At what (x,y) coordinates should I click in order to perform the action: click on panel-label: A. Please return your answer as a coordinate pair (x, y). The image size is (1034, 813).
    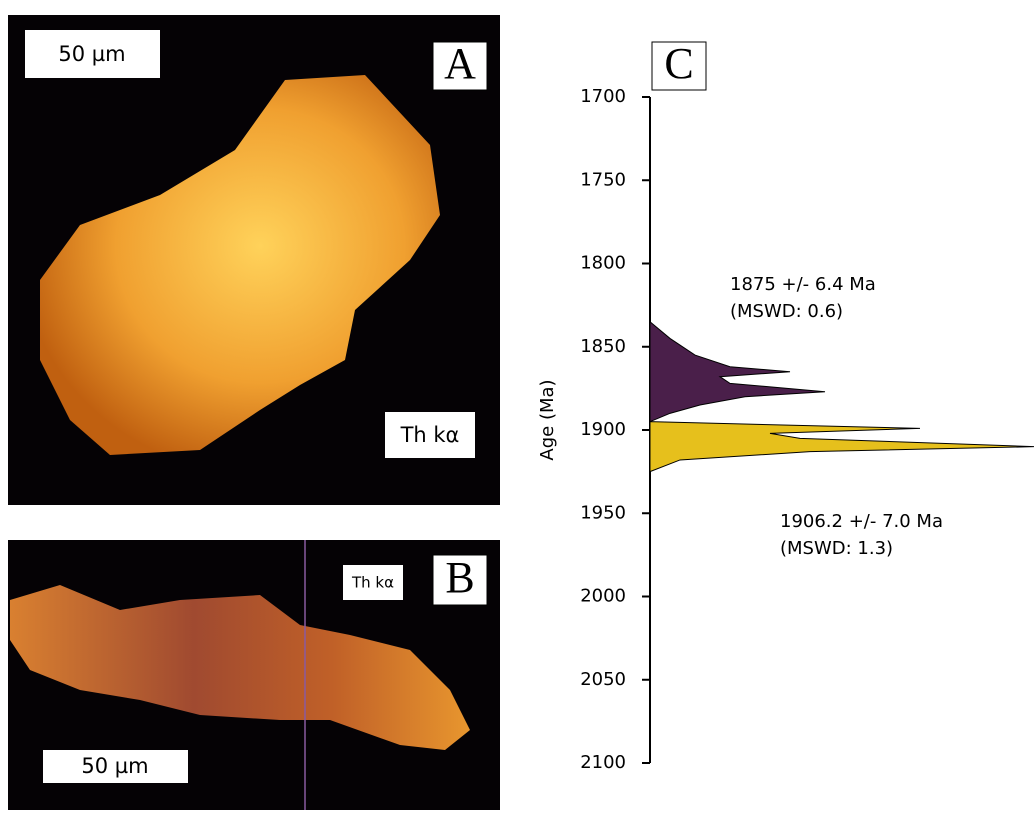
    Looking at the image, I should click on (460, 63).